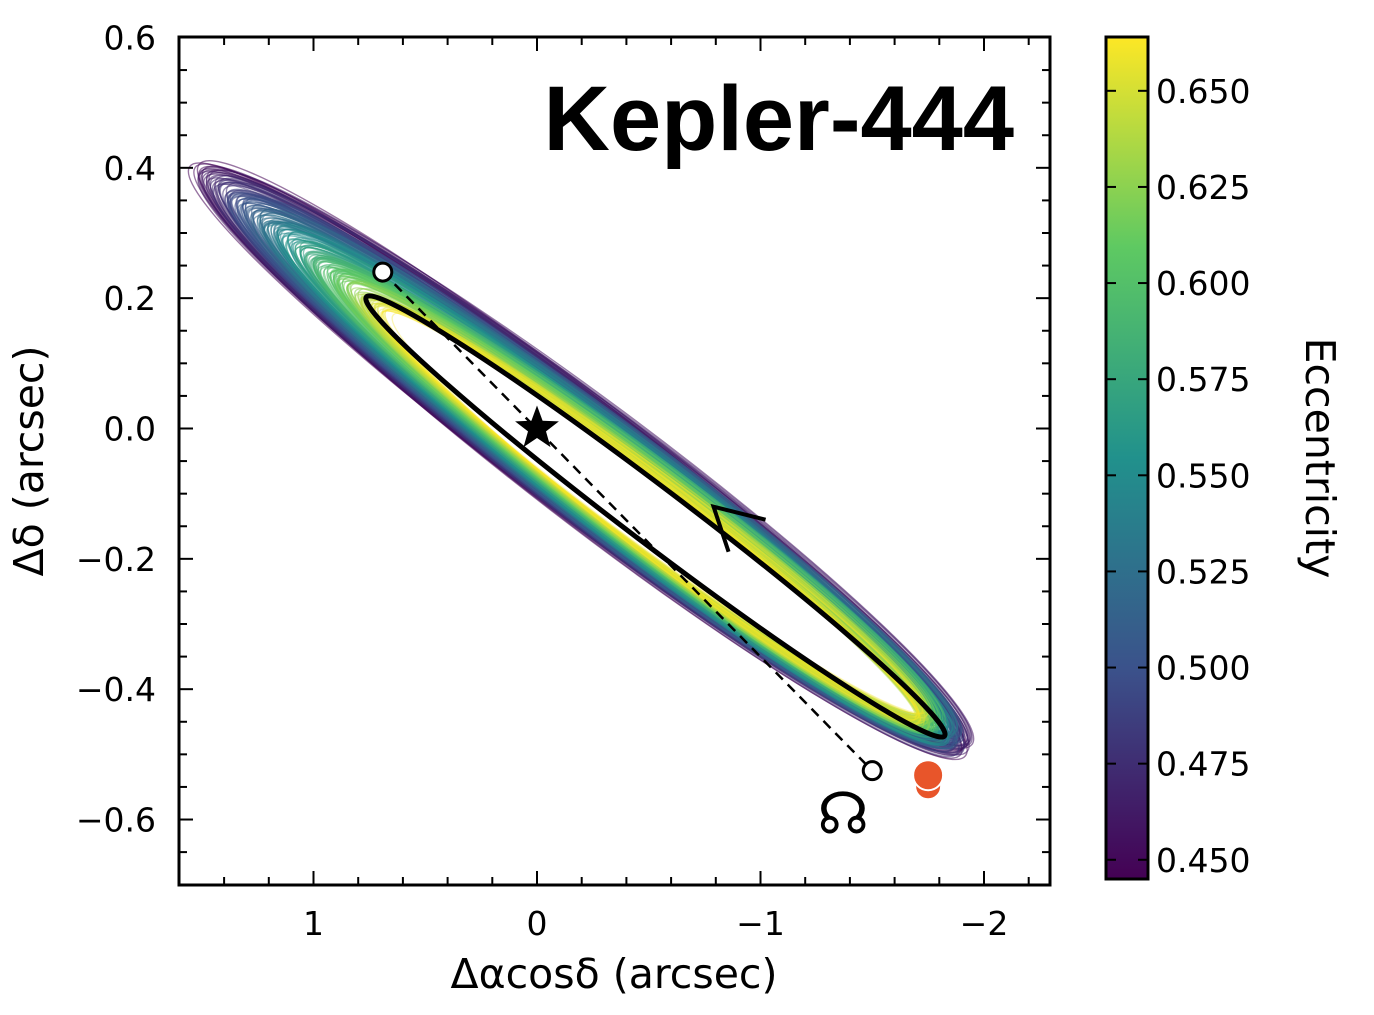  Describe the element at coordinates (29, 461) in the screenshot. I see `y-axis-title: Δδ (arcsec)` at that location.